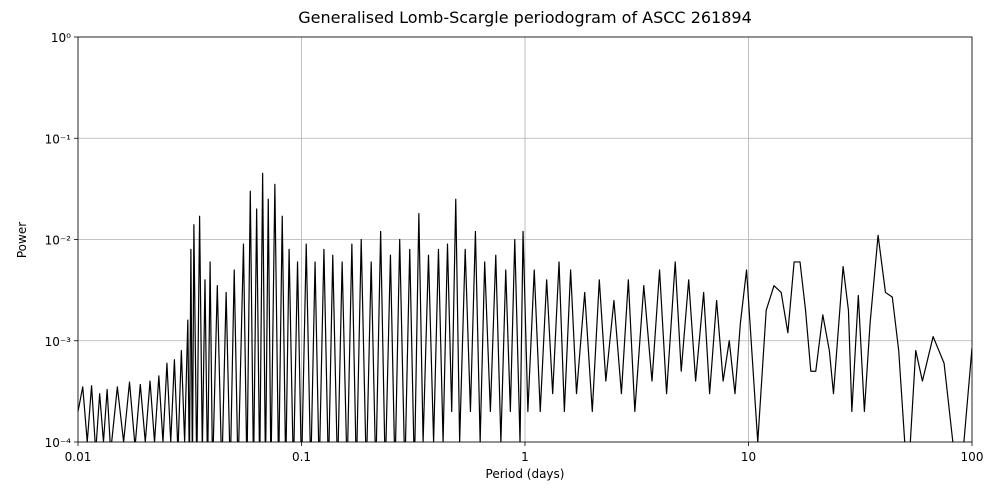 The image size is (1000, 500). I want to click on y-tick-label: 10⁰, so click(61, 38).